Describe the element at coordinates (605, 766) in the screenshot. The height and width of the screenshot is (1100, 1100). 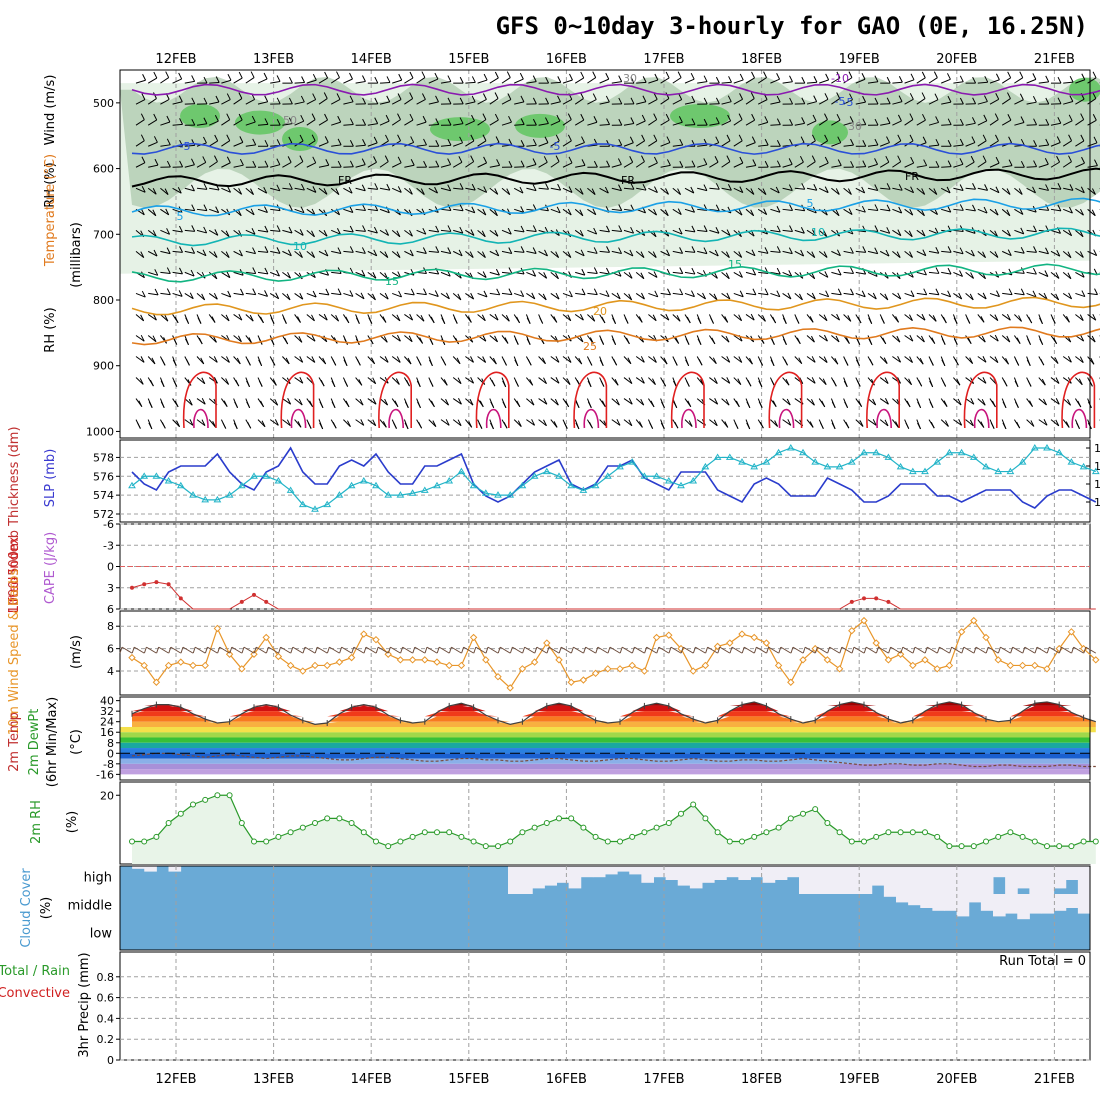
I see `temp-band` at that location.